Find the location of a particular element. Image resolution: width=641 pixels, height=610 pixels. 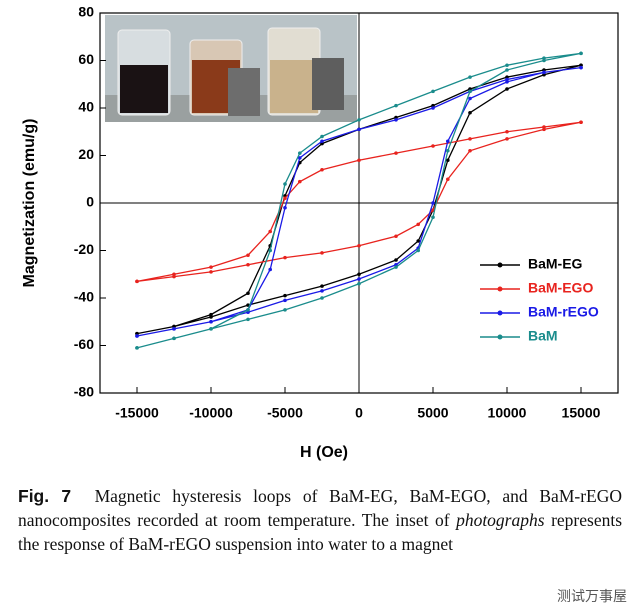

x-tick-label: 10000 is located at coordinates (507, 413).